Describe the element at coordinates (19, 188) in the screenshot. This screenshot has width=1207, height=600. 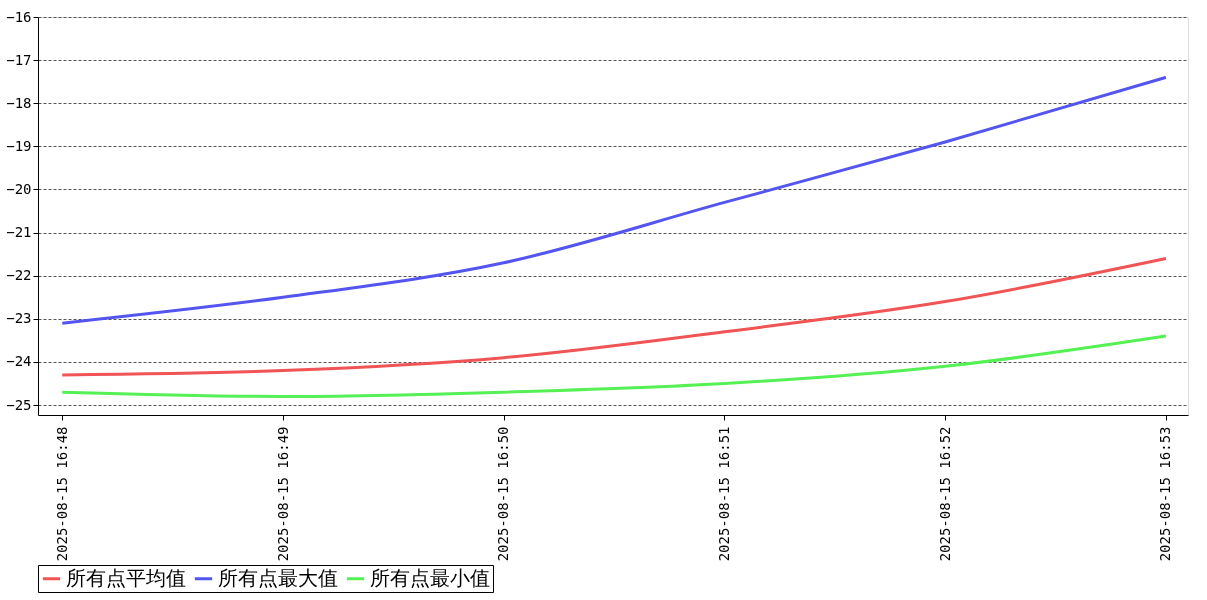
I see `y-tick-label: −20` at that location.